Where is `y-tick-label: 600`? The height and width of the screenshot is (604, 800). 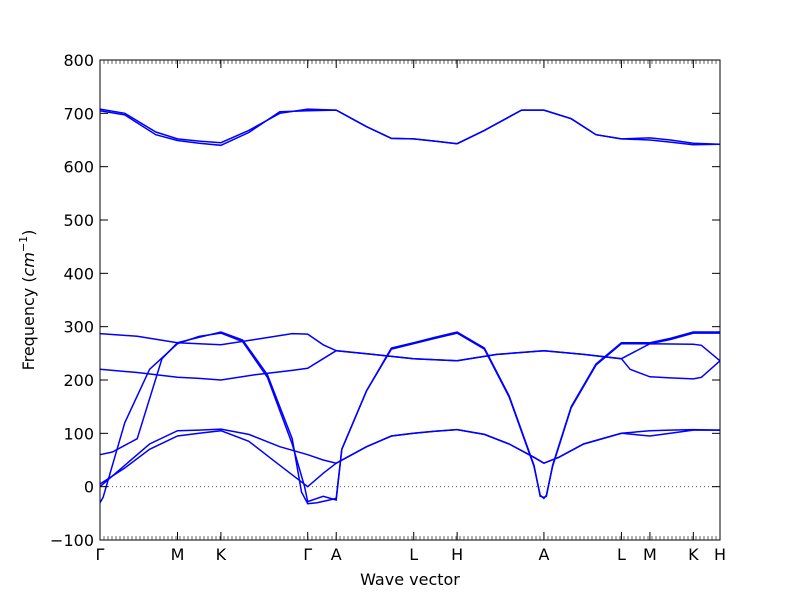 y-tick-label: 600 is located at coordinates (78, 167).